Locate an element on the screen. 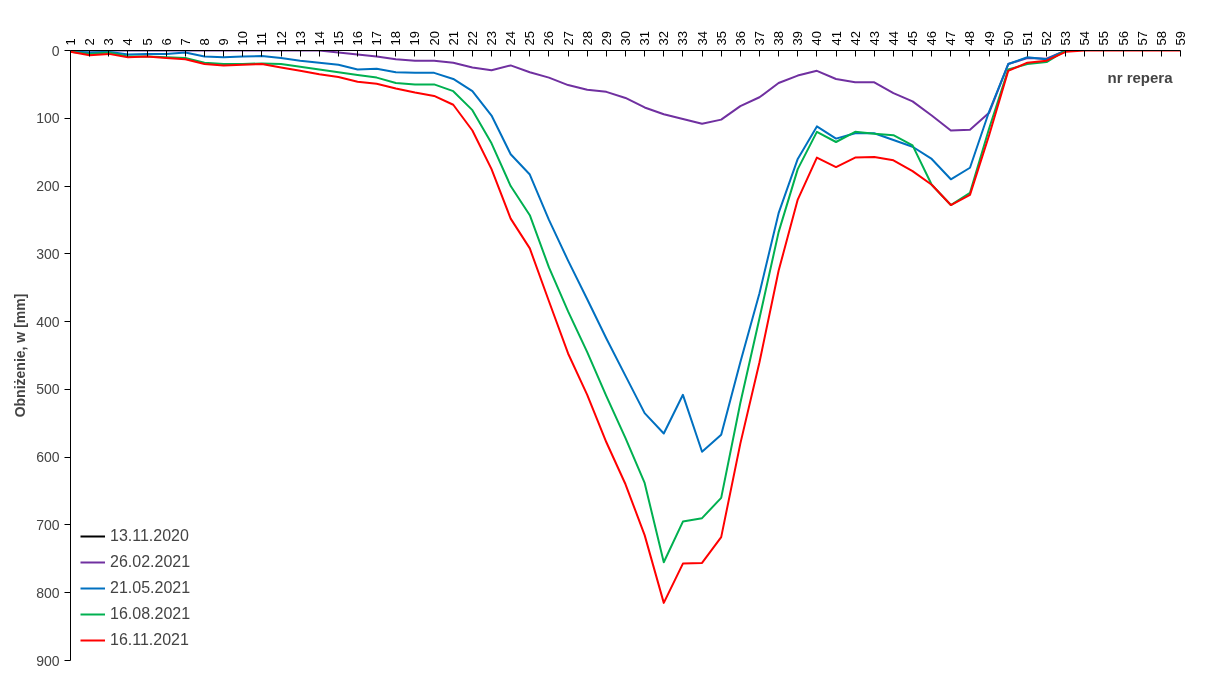 Image resolution: width=1208 pixels, height=677 pixels. x-tick-label: 17 is located at coordinates (377, 38).